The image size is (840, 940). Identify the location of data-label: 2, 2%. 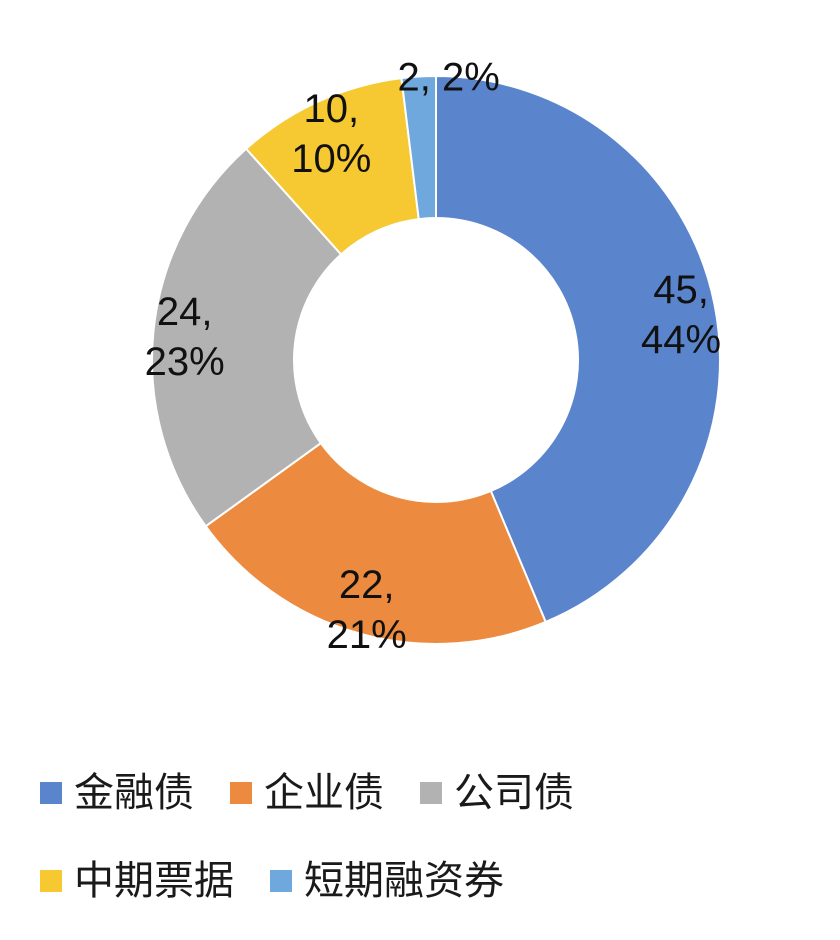
(449, 78).